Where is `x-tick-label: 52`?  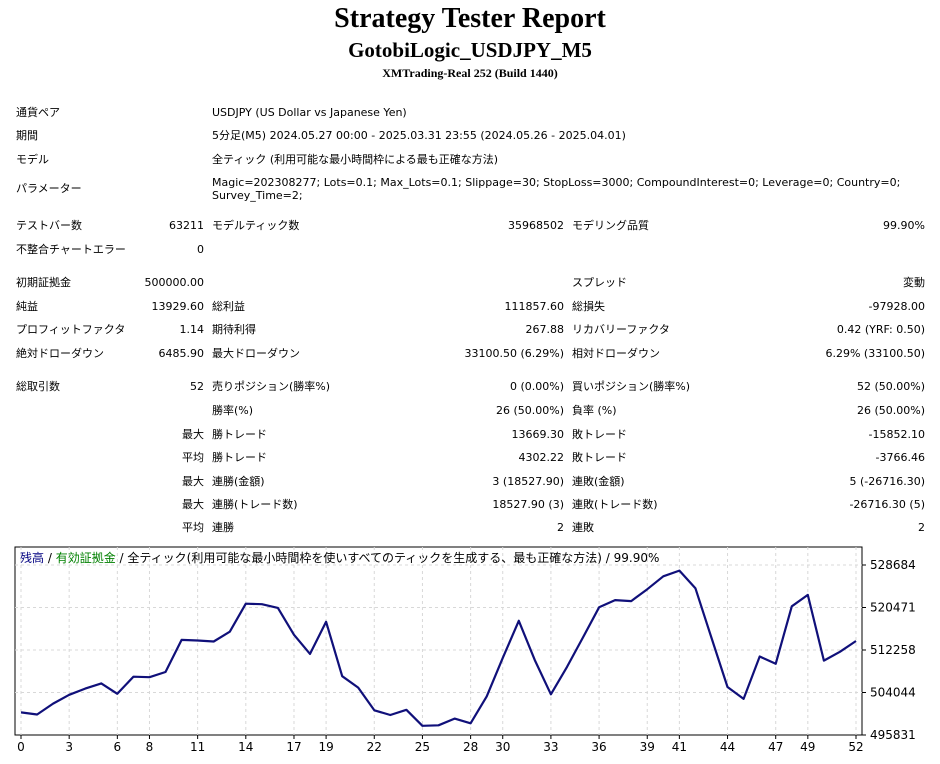
x-tick-label: 52 is located at coordinates (855, 747).